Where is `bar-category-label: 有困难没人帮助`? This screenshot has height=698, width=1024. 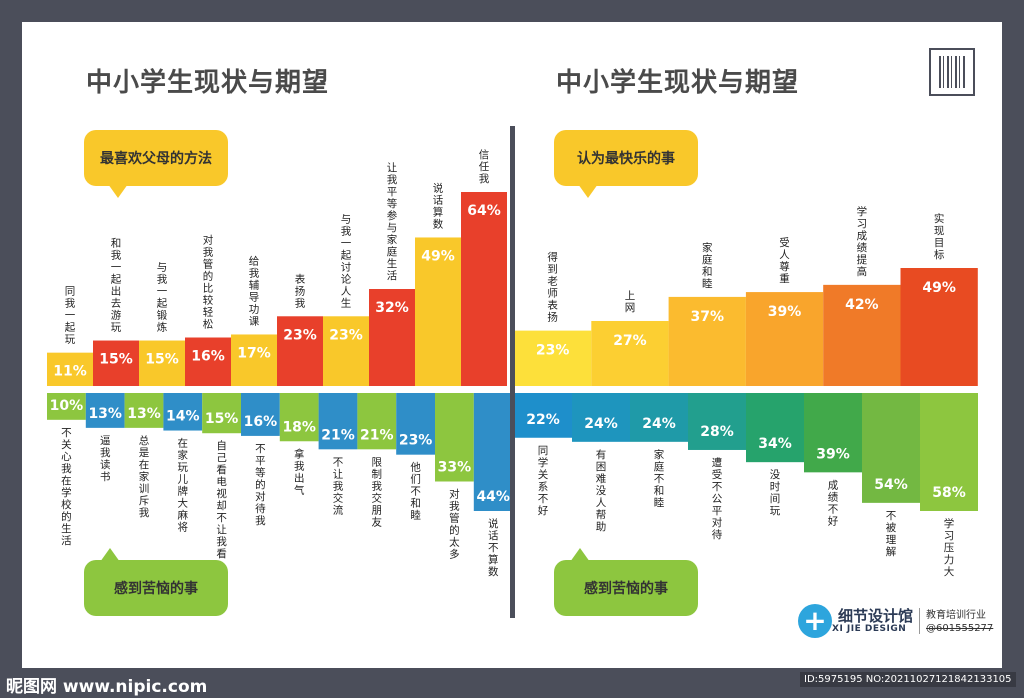
bar-category-label: 有困难没人帮助 is located at coordinates (601, 490).